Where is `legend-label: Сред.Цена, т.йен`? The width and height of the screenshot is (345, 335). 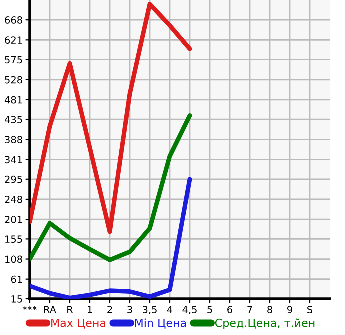 legend-label: Сред.Цена, т.йен is located at coordinates (265, 324).